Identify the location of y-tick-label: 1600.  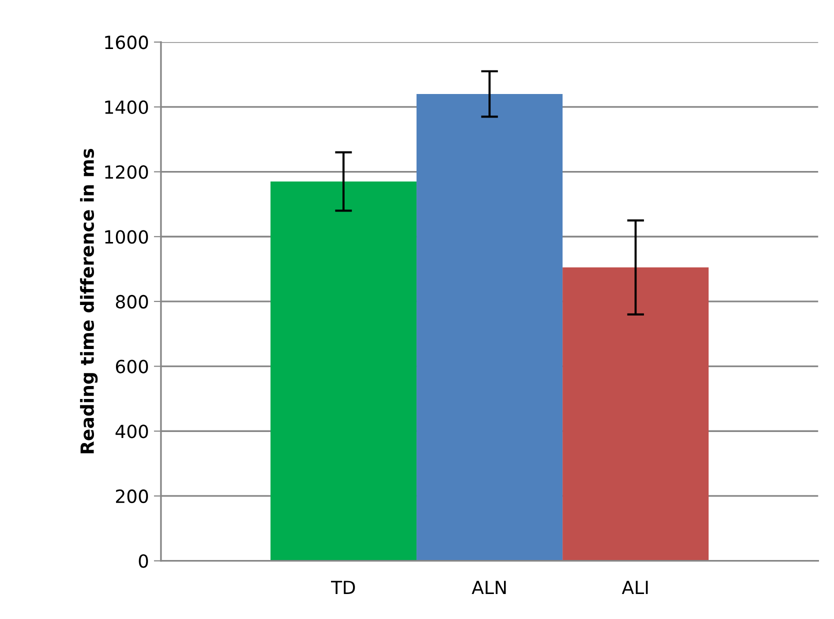
(126, 43).